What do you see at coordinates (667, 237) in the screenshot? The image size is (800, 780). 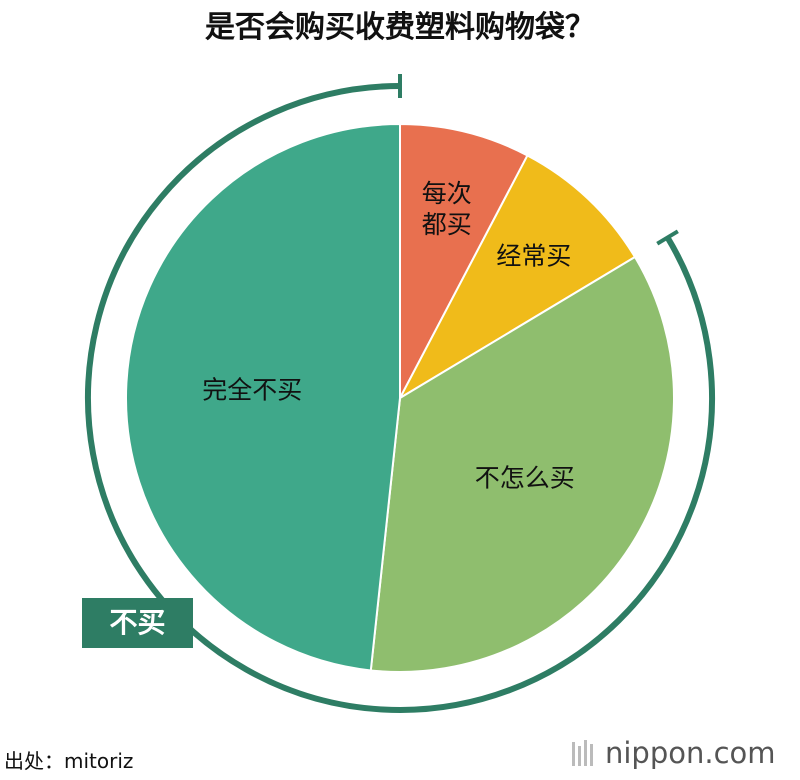 I see `group-arc-end` at bounding box center [667, 237].